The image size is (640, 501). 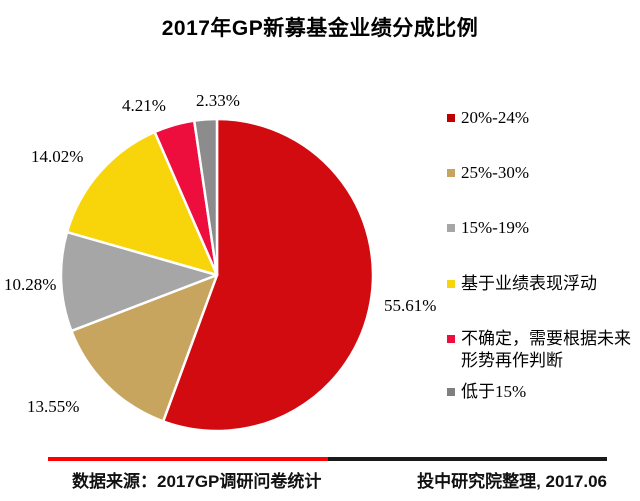 I want to click on legend-label: 20%-24%, so click(x=495, y=117).